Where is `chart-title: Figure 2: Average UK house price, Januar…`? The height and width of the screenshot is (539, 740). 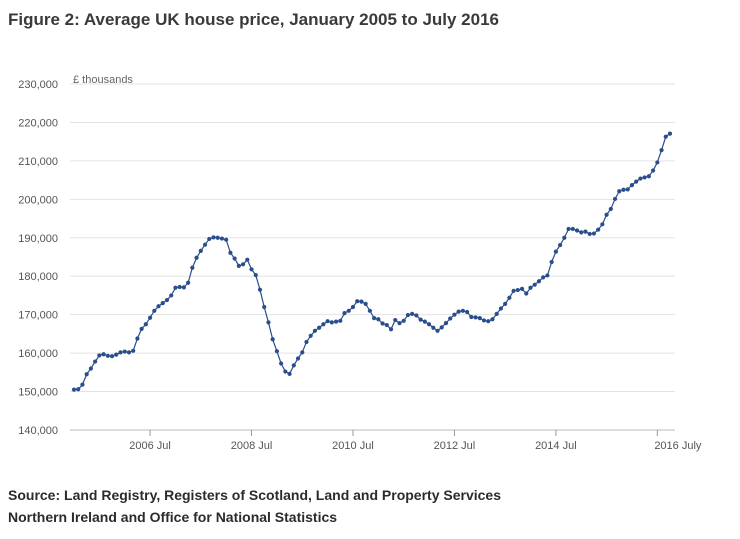
chart-title: Figure 2: Average UK house price, Januar… is located at coordinates (253, 19).